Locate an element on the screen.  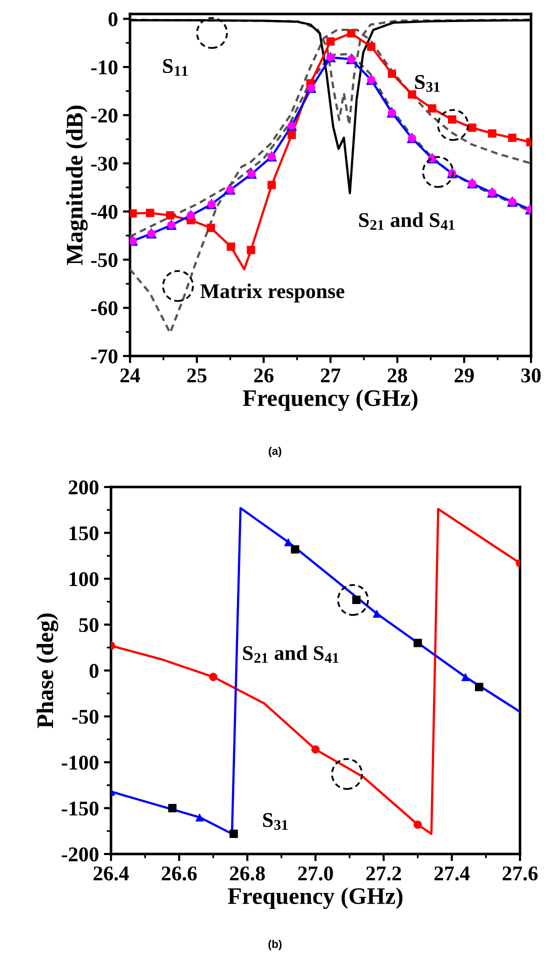
x-tick-label: 30 is located at coordinates (531, 375).